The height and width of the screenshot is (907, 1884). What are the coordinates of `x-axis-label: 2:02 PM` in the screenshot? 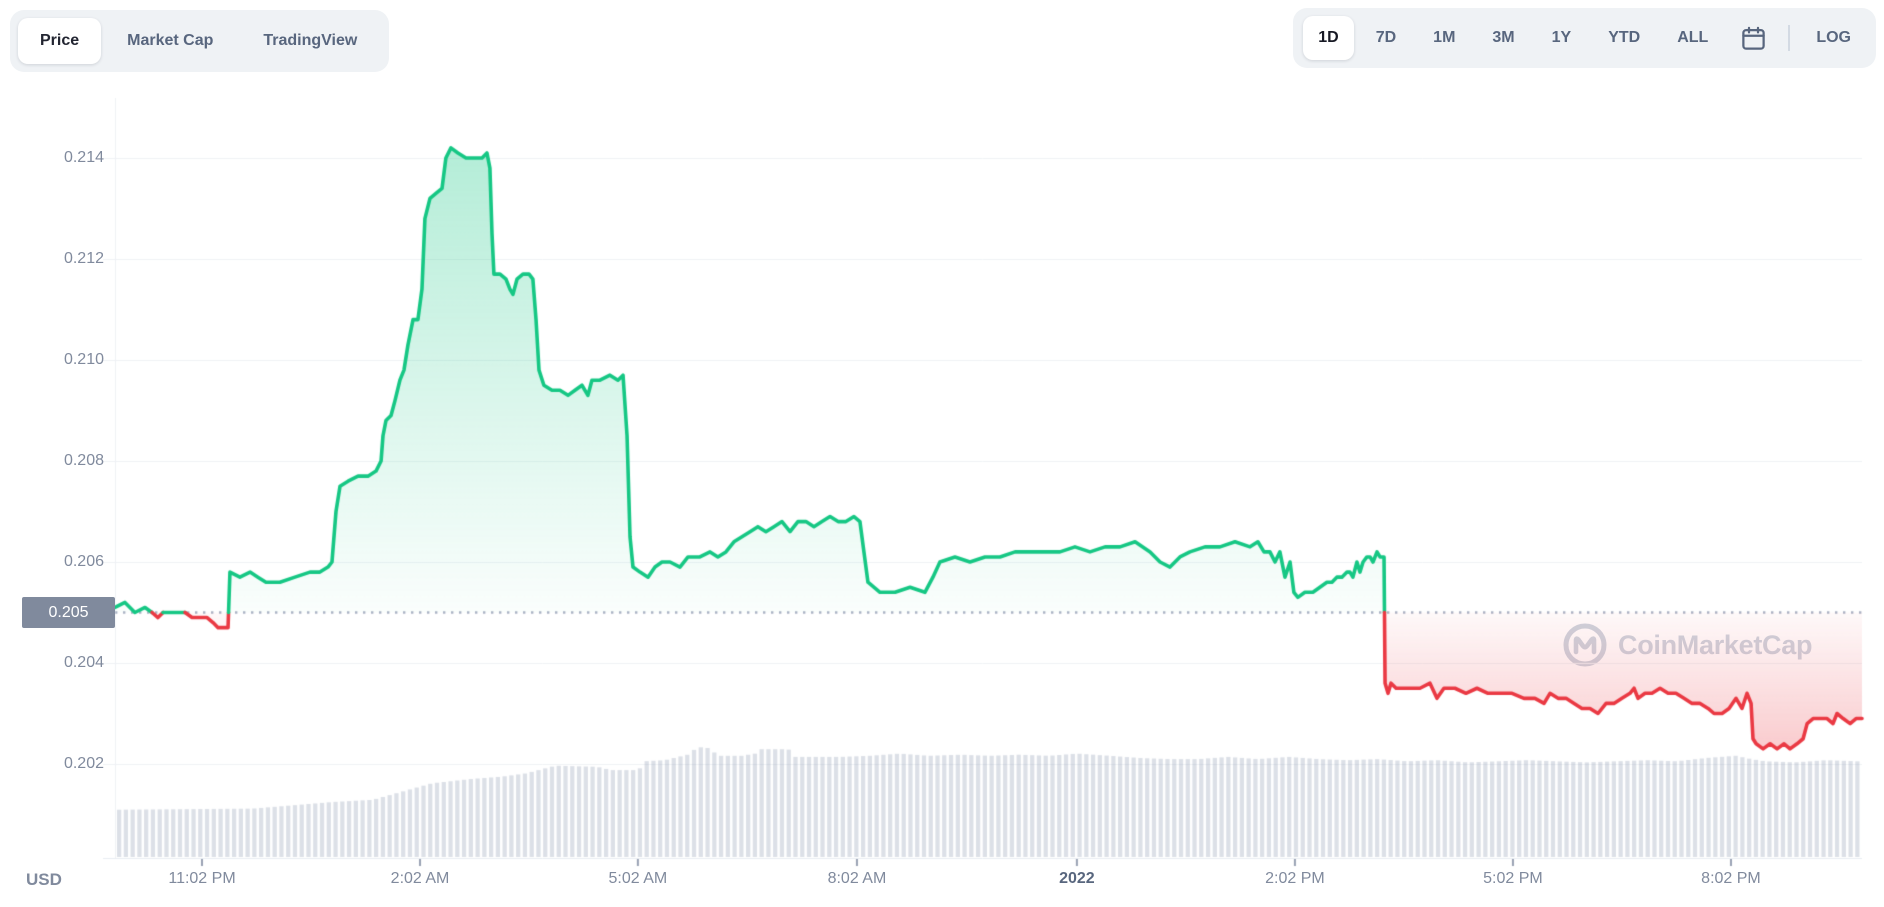 It's located at (1295, 878).